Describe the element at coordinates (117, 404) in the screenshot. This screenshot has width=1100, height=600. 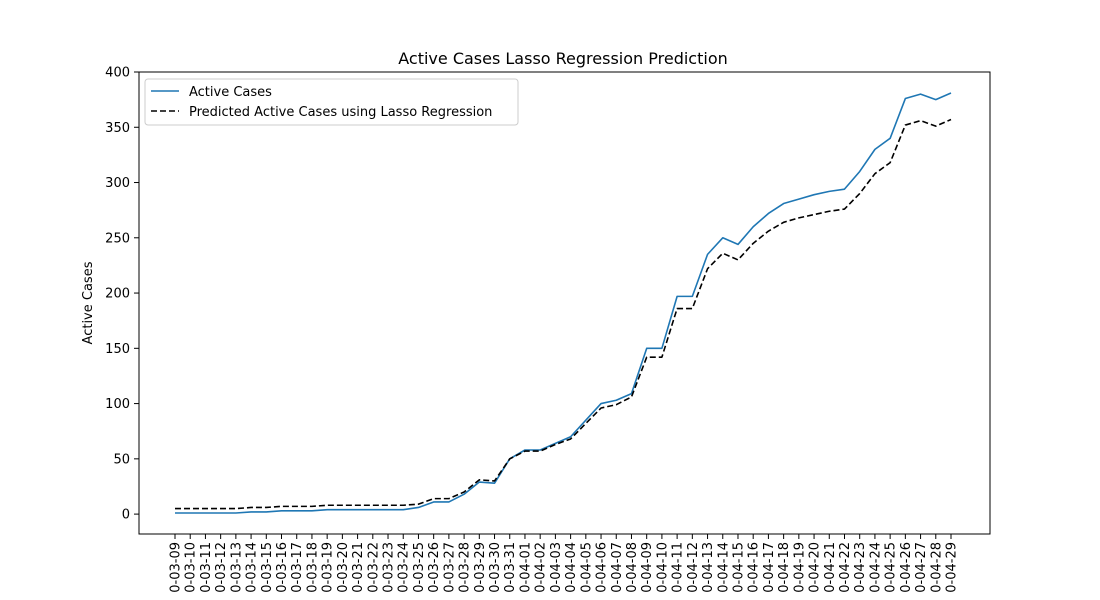
I see `y-tick-label: 100` at that location.